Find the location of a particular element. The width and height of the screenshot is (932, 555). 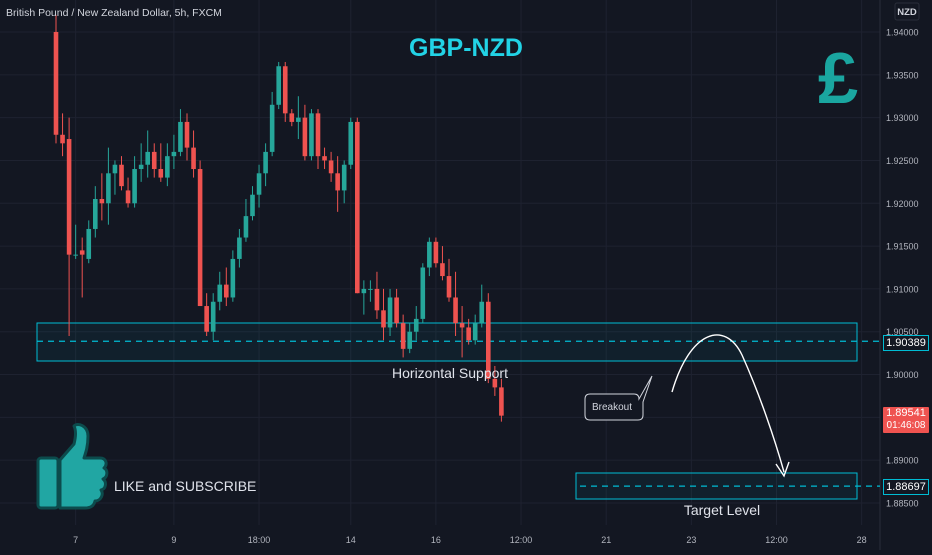

y-tick-label: 1.94000 is located at coordinates (902, 33).